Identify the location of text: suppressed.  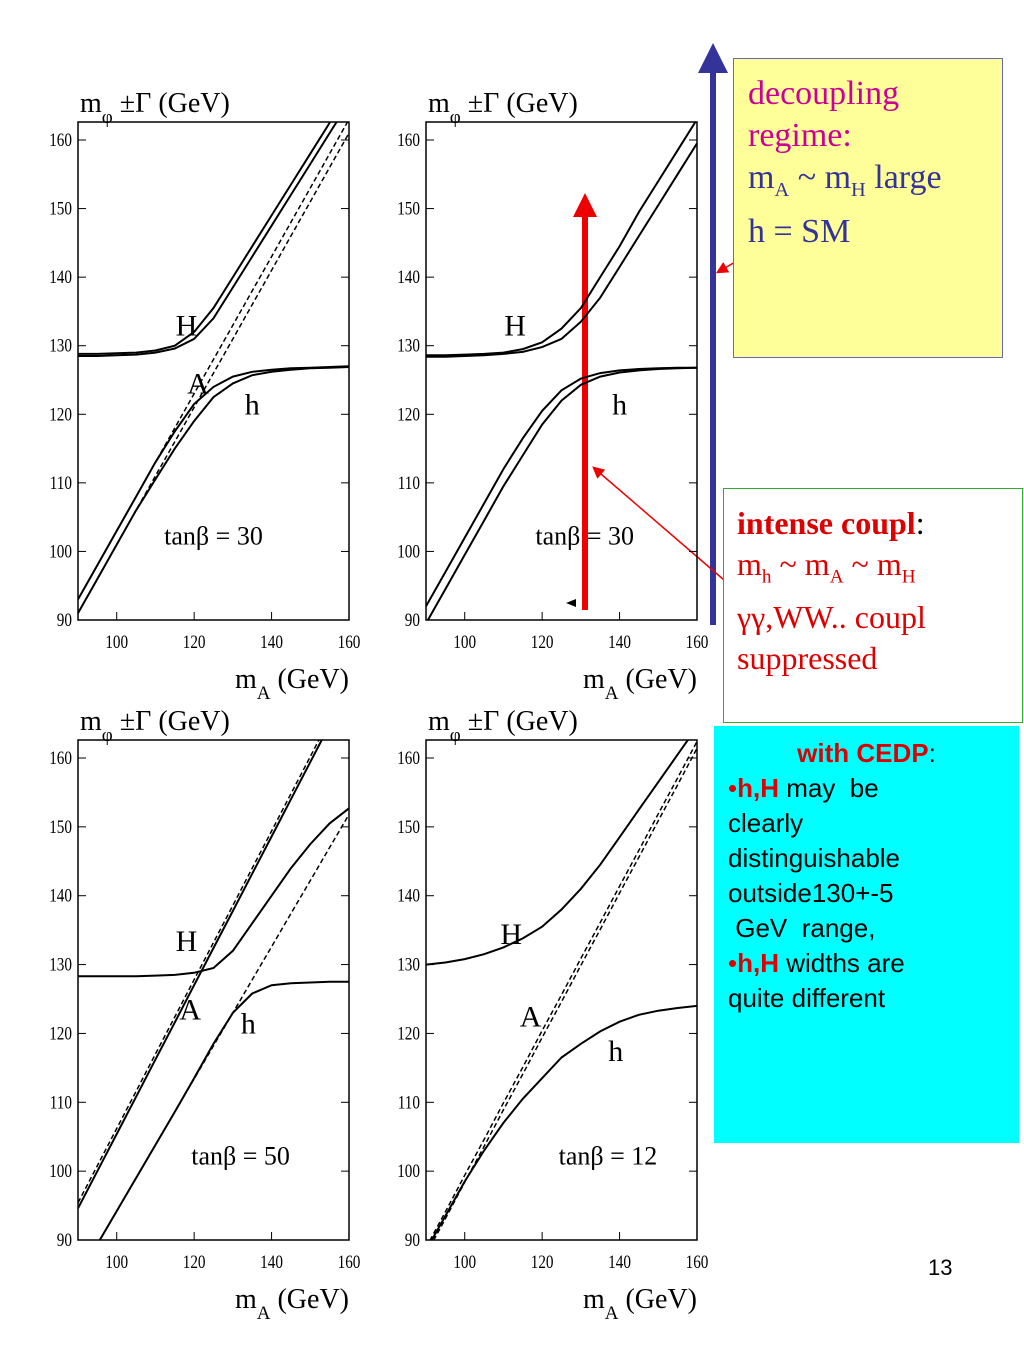
(807, 658).